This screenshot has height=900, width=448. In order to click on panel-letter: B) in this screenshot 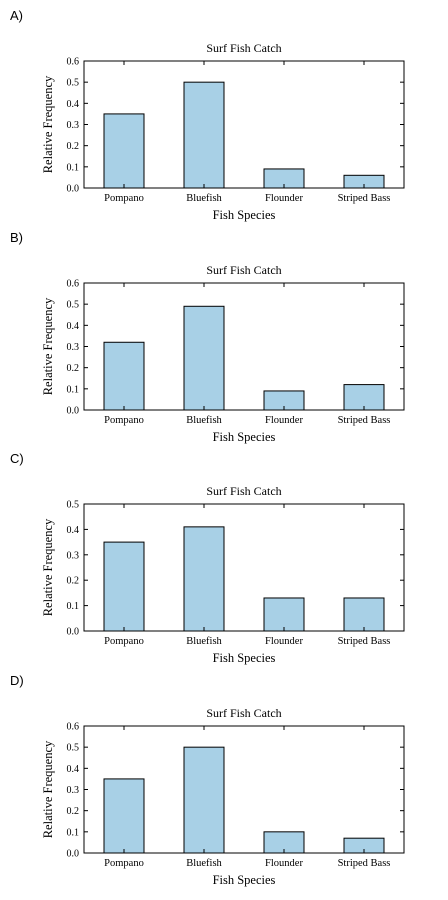, I will do `click(16, 237)`.